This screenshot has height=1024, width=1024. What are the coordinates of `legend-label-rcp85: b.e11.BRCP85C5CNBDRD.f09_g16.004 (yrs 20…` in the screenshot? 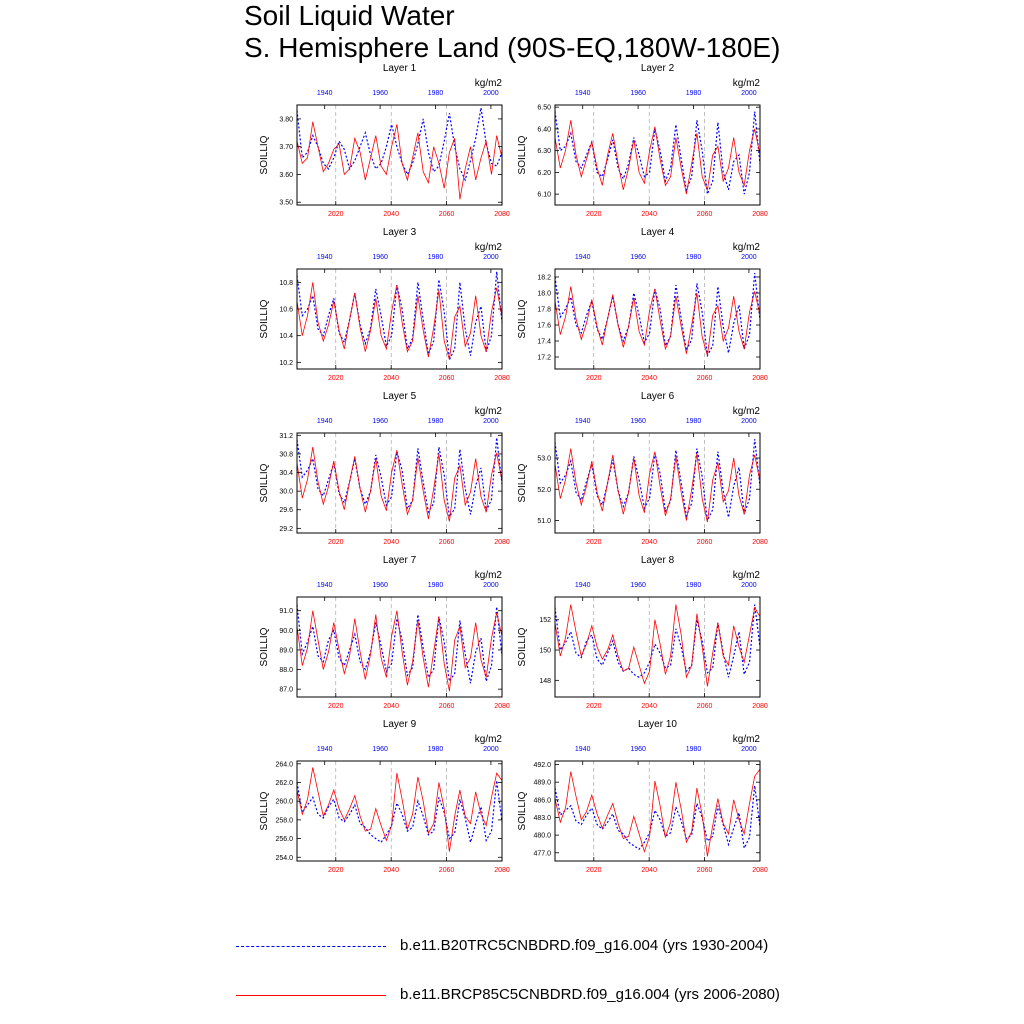 It's located at (590, 994).